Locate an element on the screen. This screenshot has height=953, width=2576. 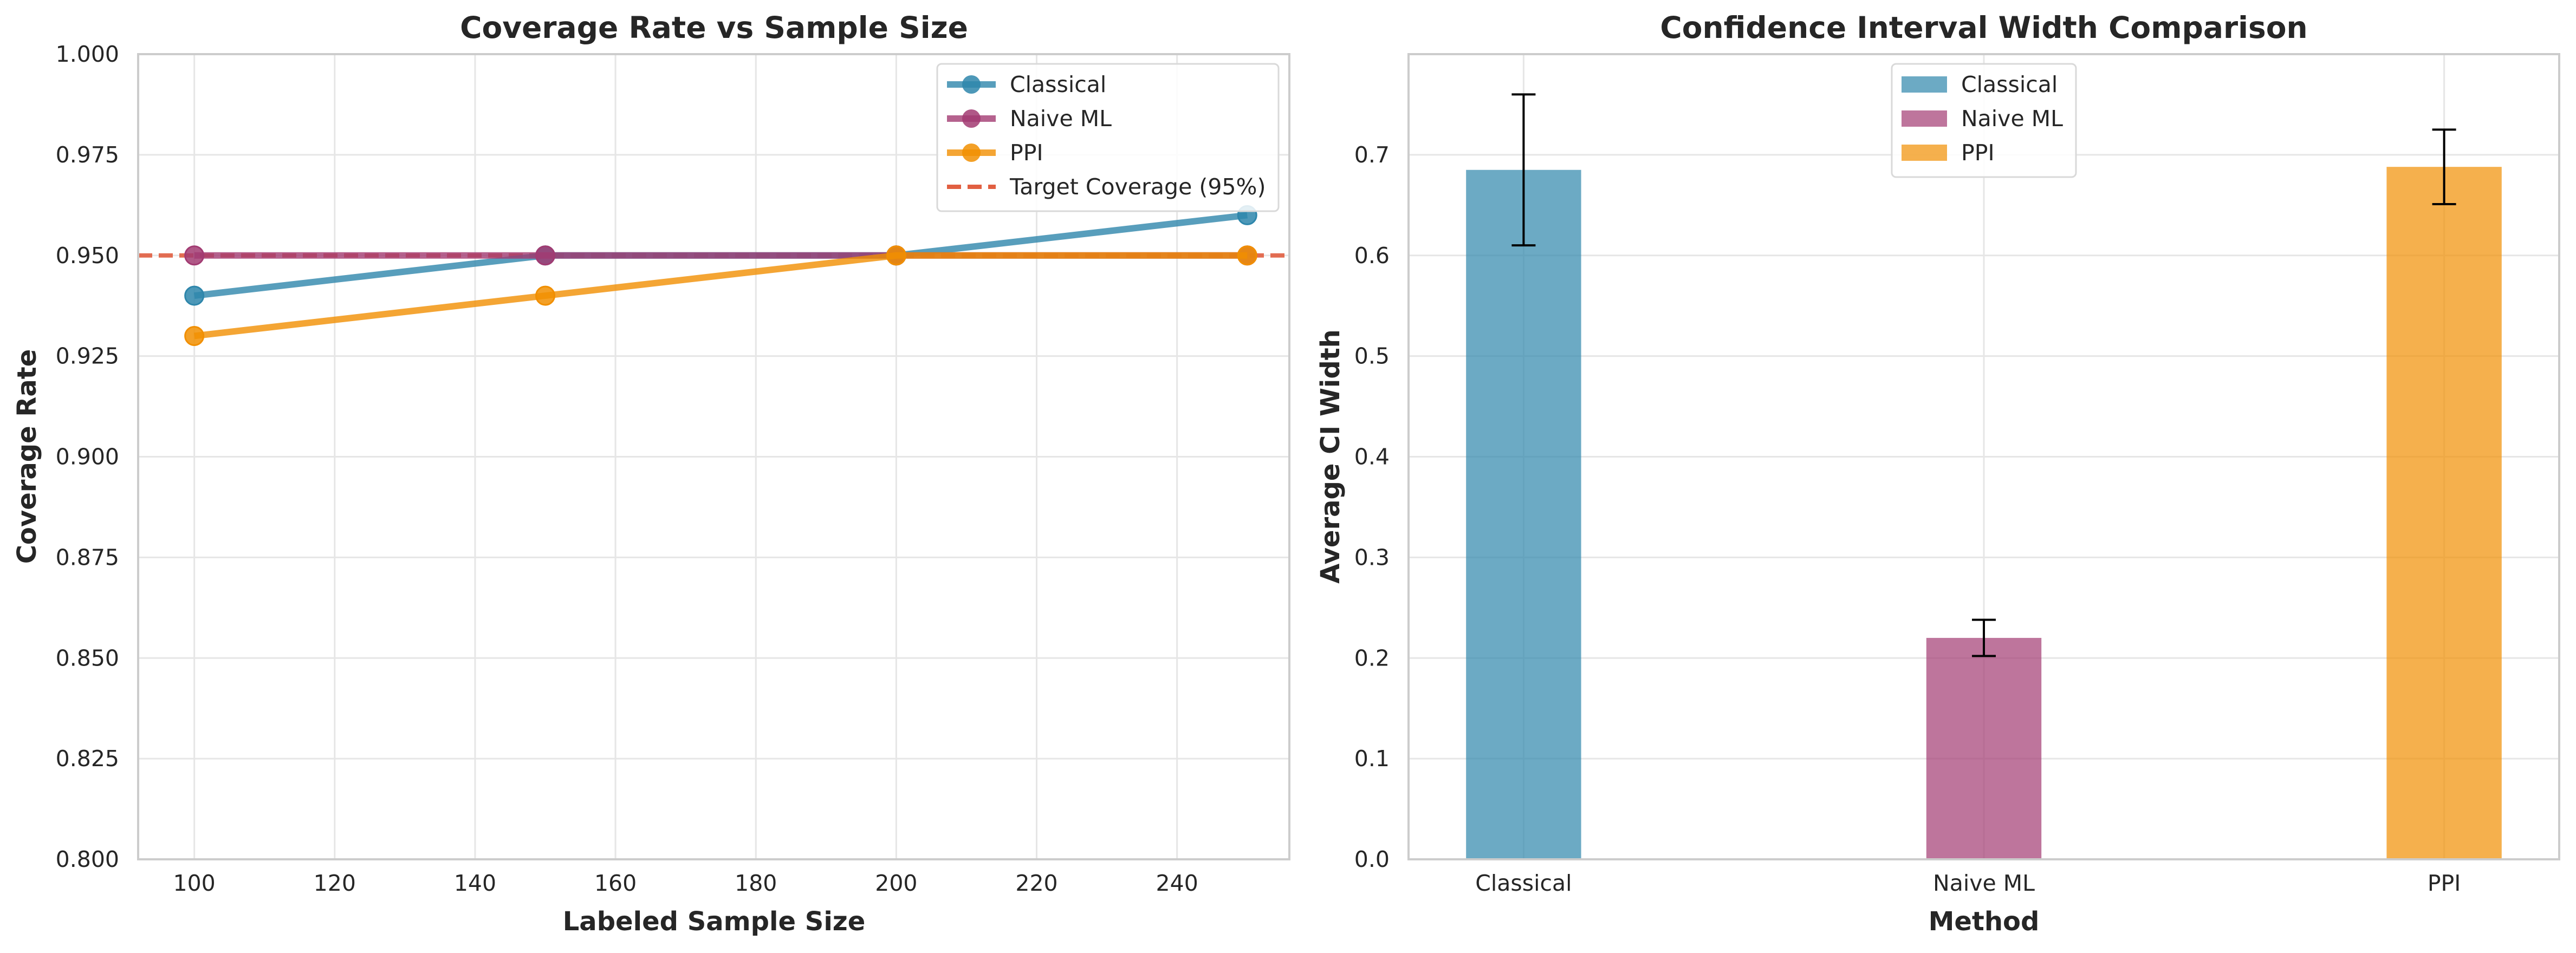
legend-label: Target Coverage (95%) is located at coordinates (1138, 187).